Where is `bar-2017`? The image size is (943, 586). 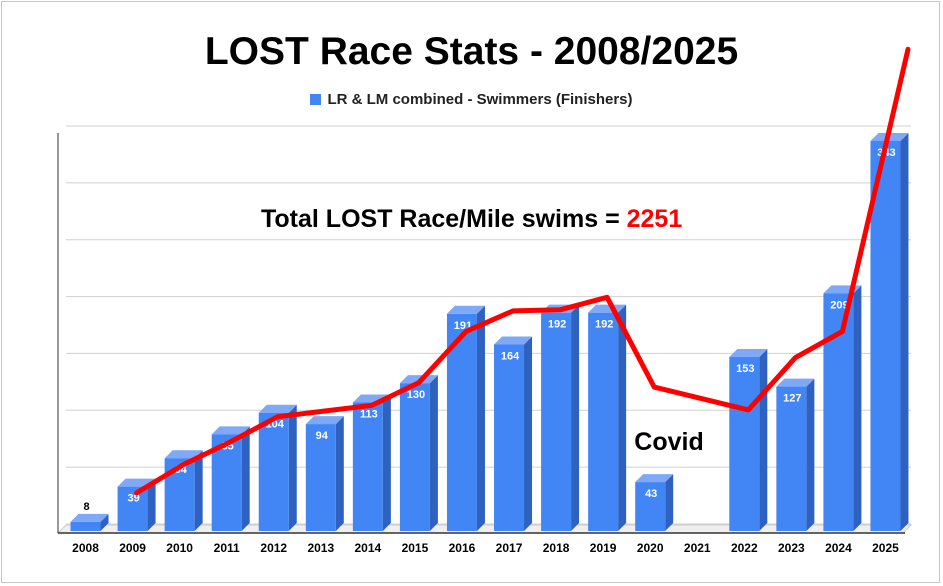 bar-2017 is located at coordinates (513, 433).